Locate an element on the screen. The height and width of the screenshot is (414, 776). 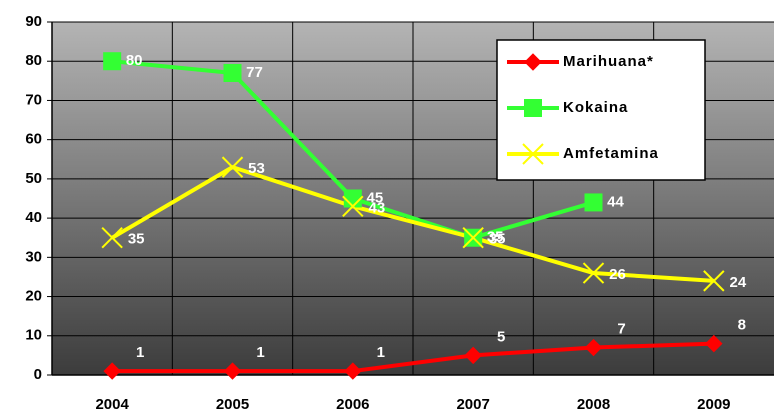
y-tick-label: 70 is located at coordinates (33, 99).